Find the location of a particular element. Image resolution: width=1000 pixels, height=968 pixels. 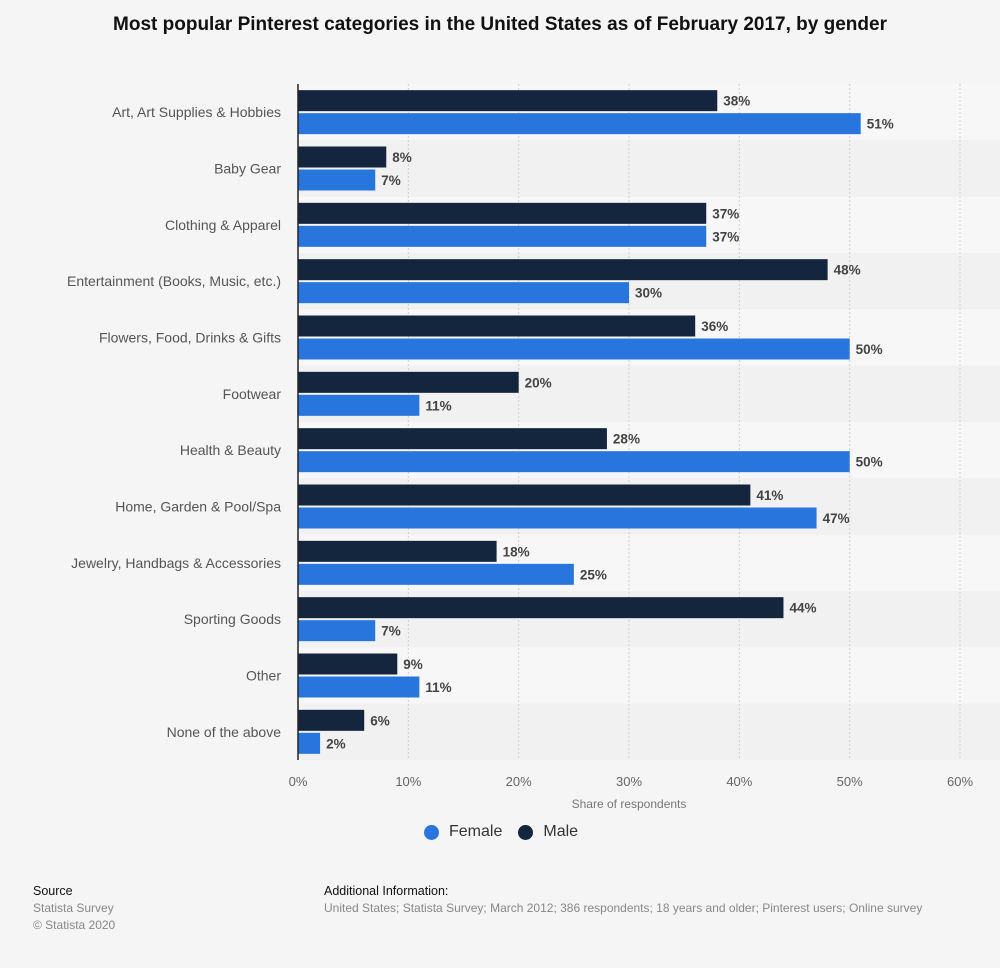

category-label: Baby Gear is located at coordinates (247, 169).